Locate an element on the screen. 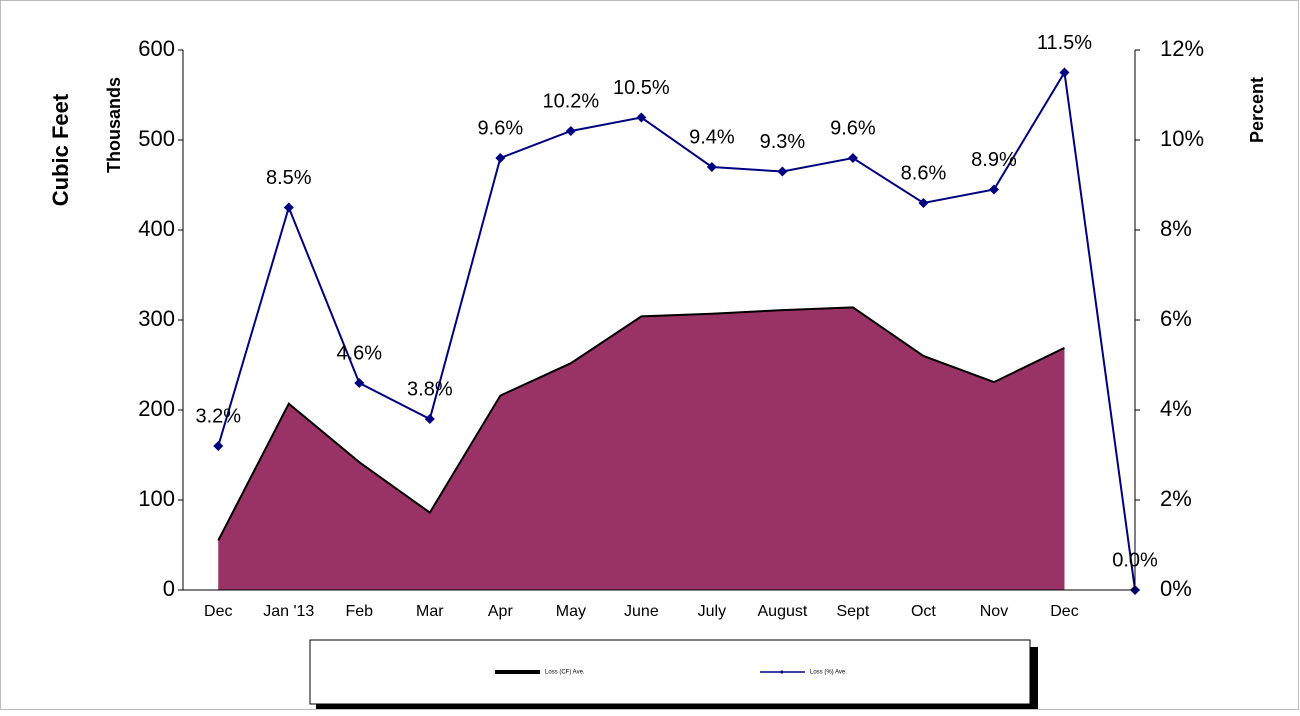 This screenshot has width=1300, height=716. y2-tick-label: 12% is located at coordinates (1182, 48).